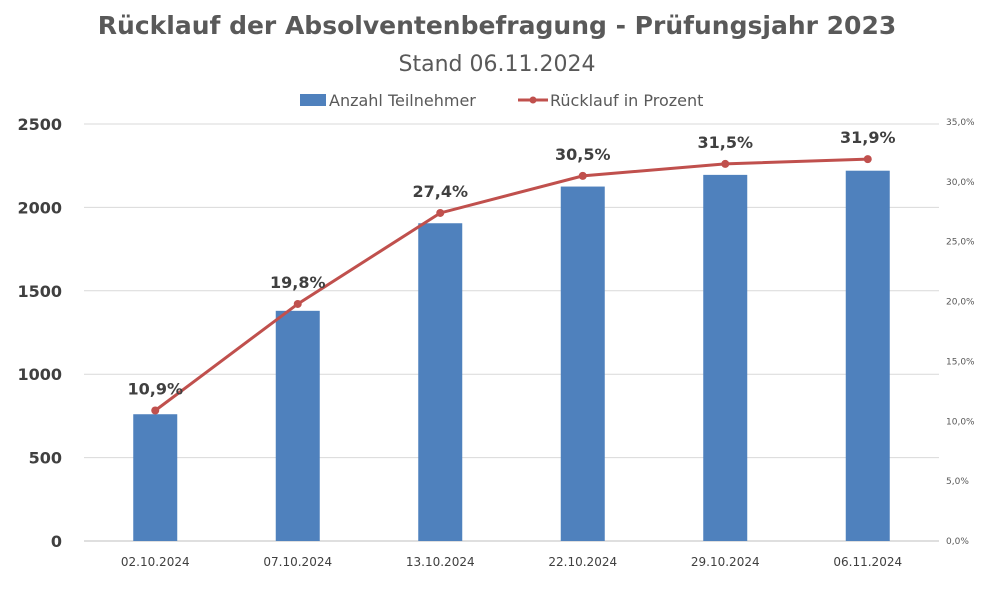  I want to click on data-label: 31,9%, so click(868, 137).